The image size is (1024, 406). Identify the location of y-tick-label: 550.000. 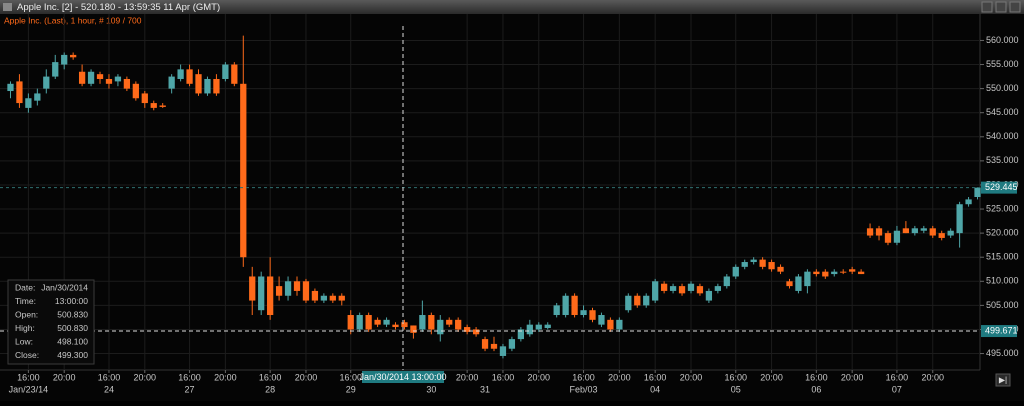
(1002, 88).